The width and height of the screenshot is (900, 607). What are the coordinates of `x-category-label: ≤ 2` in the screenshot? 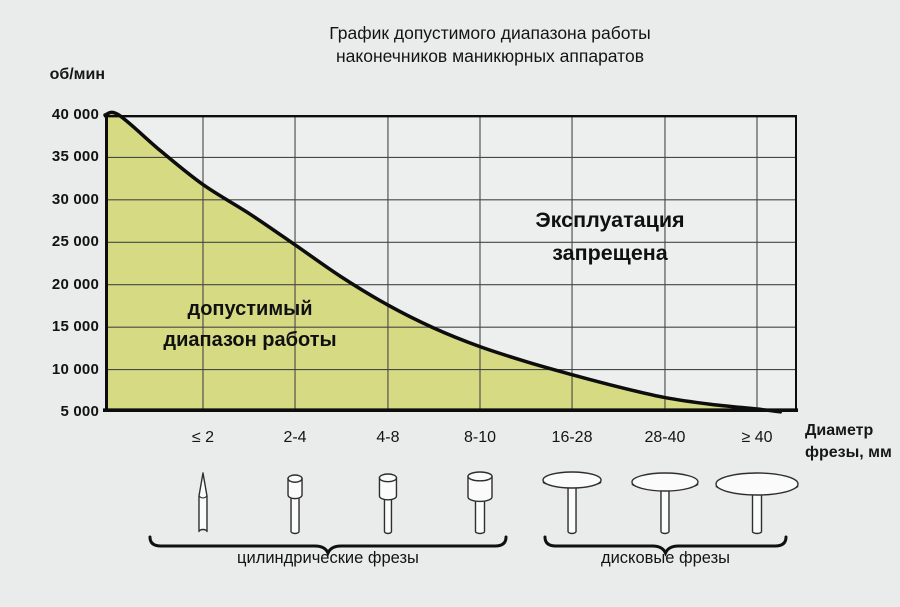 It's located at (203, 437).